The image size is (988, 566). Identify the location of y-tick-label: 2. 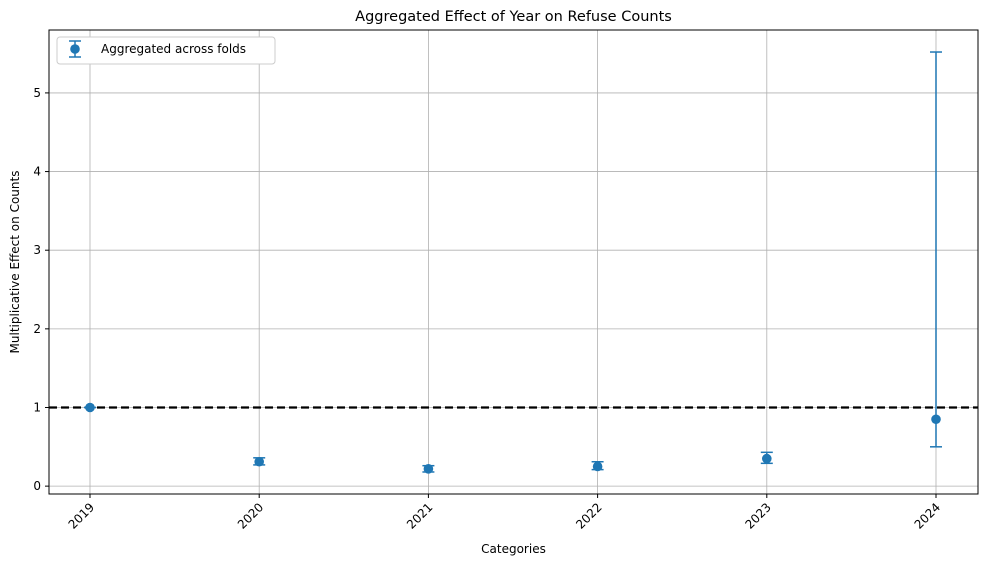
(37, 329).